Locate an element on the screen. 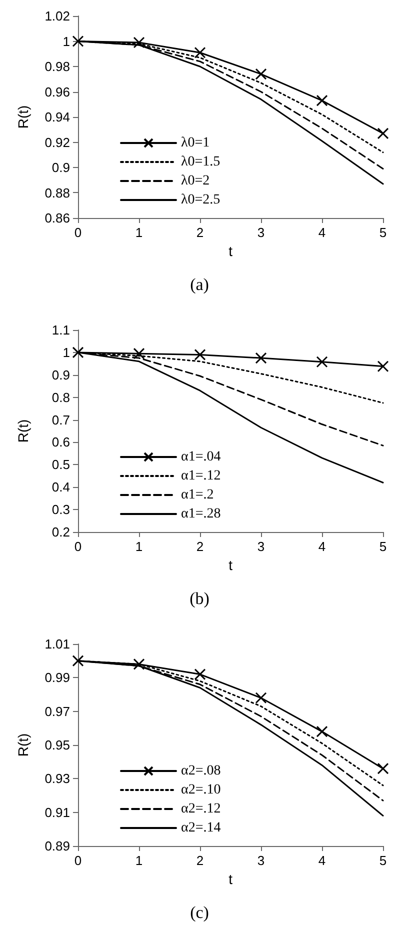 The image size is (399, 944). legend-label: α2=.14 is located at coordinates (201, 828).